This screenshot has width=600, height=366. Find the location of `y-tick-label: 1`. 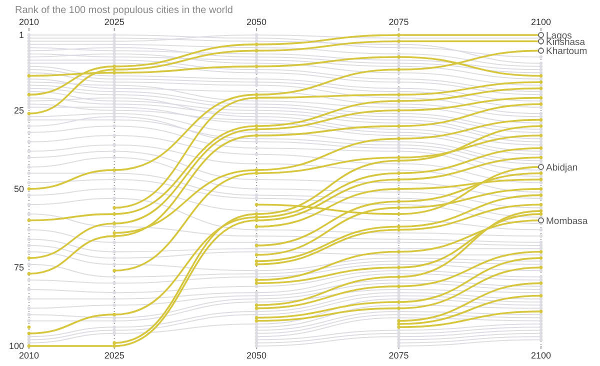

y-tick-label: 1 is located at coordinates (21, 35).